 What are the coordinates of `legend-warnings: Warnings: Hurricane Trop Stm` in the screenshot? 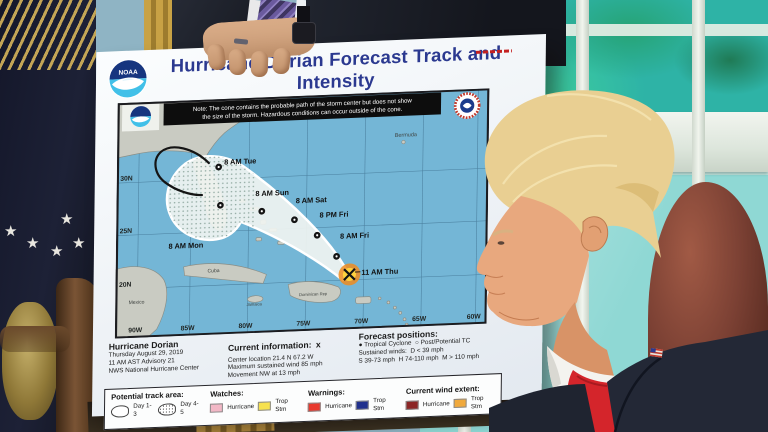 It's located at (352, 400).